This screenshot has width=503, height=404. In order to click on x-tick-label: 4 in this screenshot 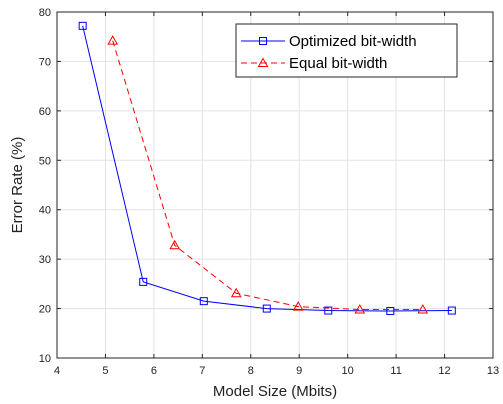, I will do `click(57, 371)`.